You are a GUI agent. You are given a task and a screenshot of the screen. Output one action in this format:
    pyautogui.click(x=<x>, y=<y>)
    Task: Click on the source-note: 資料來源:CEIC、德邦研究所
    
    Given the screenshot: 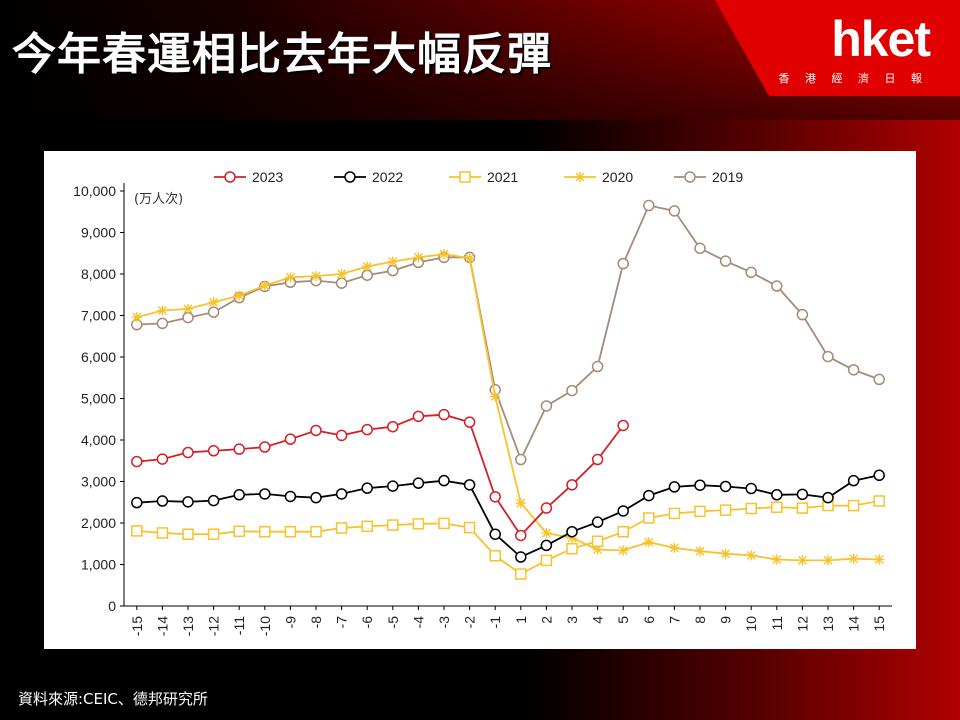 What is the action you would take?
    pyautogui.click(x=113, y=699)
    